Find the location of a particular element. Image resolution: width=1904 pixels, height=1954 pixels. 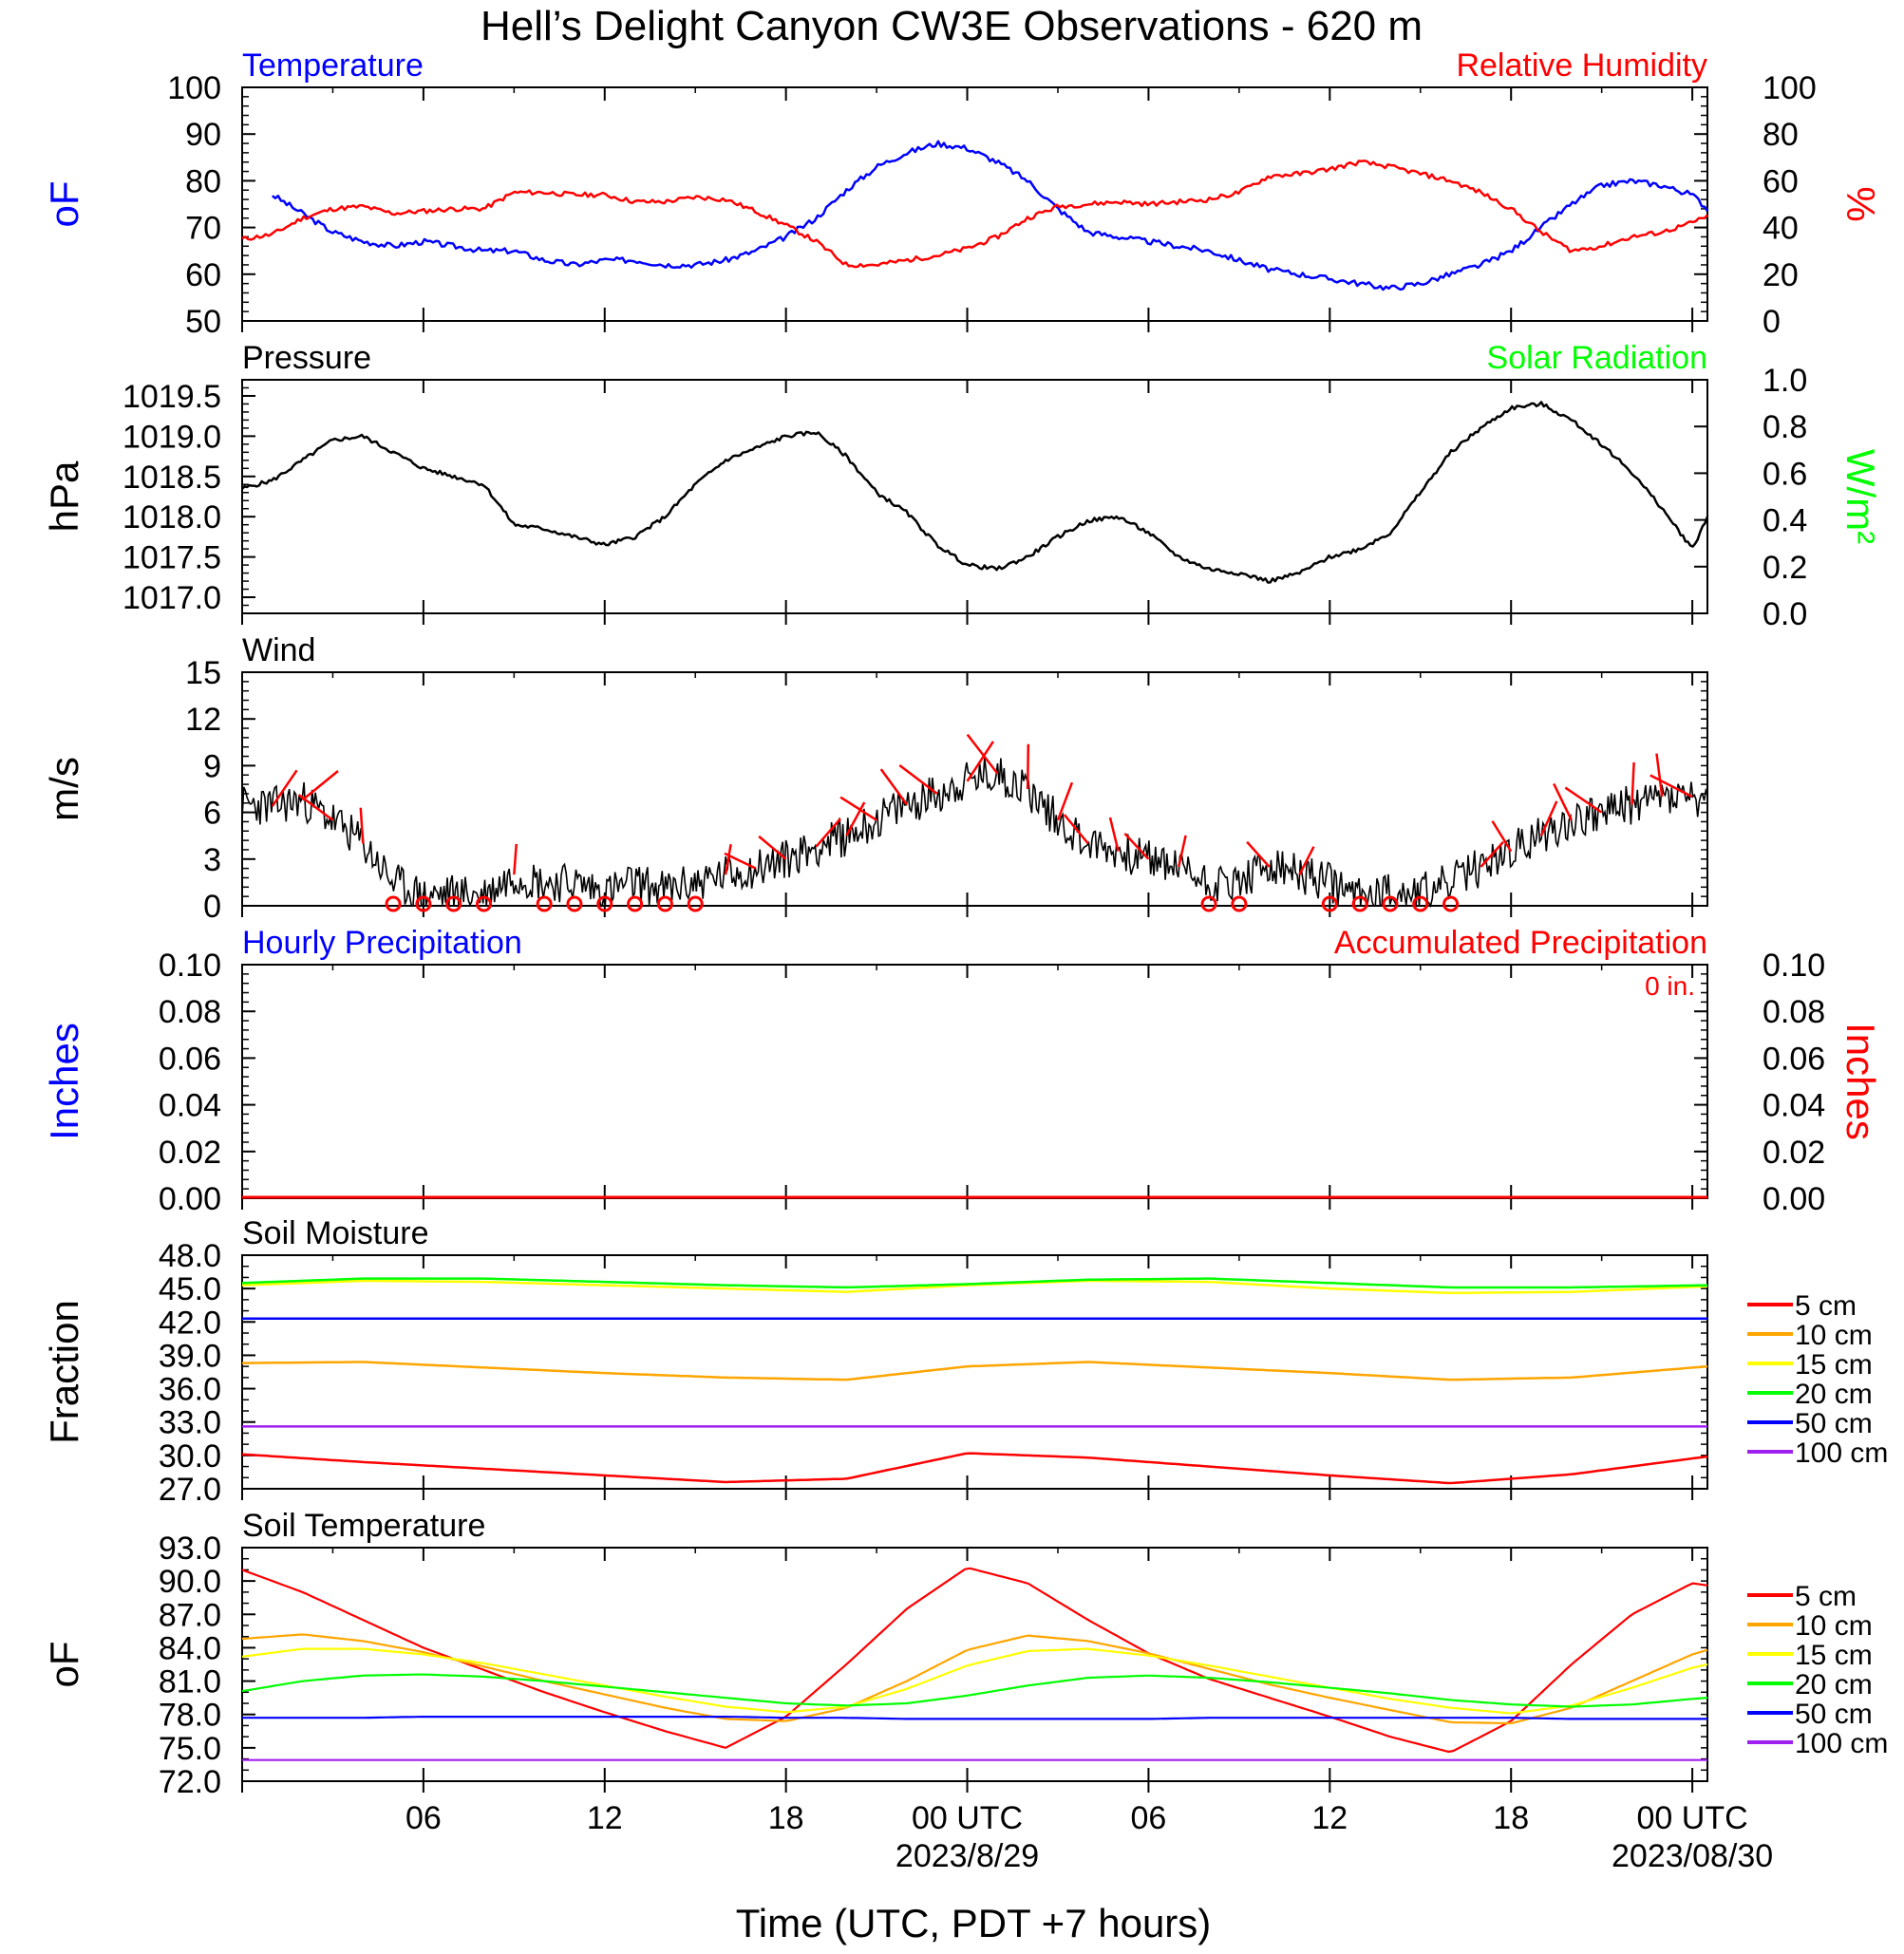

x-tick-label: 12 is located at coordinates (1329, 1818).